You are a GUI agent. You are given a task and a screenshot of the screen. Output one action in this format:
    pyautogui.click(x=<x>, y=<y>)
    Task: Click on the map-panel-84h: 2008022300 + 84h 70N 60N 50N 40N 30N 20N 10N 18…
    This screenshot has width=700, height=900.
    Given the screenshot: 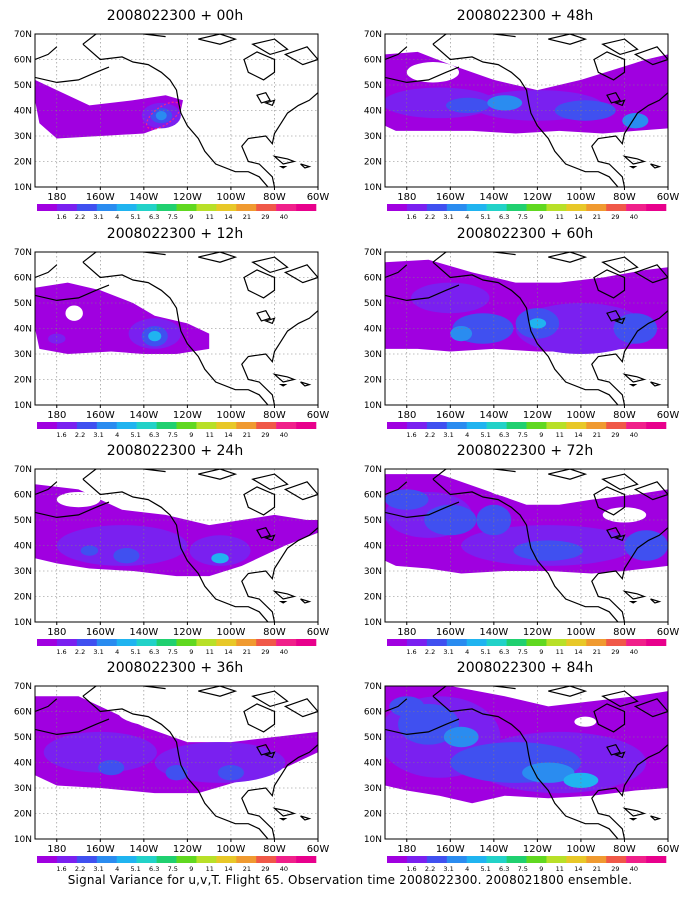 What is the action you would take?
    pyautogui.click(x=525, y=767)
    